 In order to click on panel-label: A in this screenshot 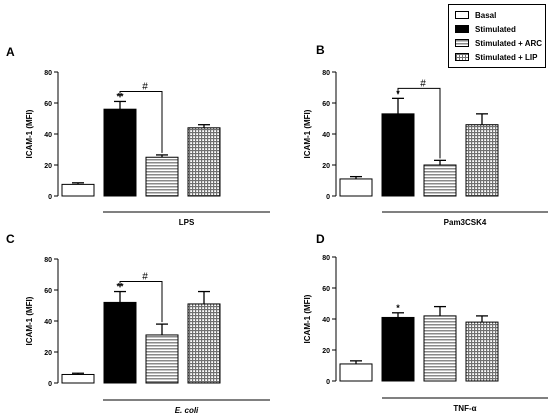, I will do `click(10, 52)`.